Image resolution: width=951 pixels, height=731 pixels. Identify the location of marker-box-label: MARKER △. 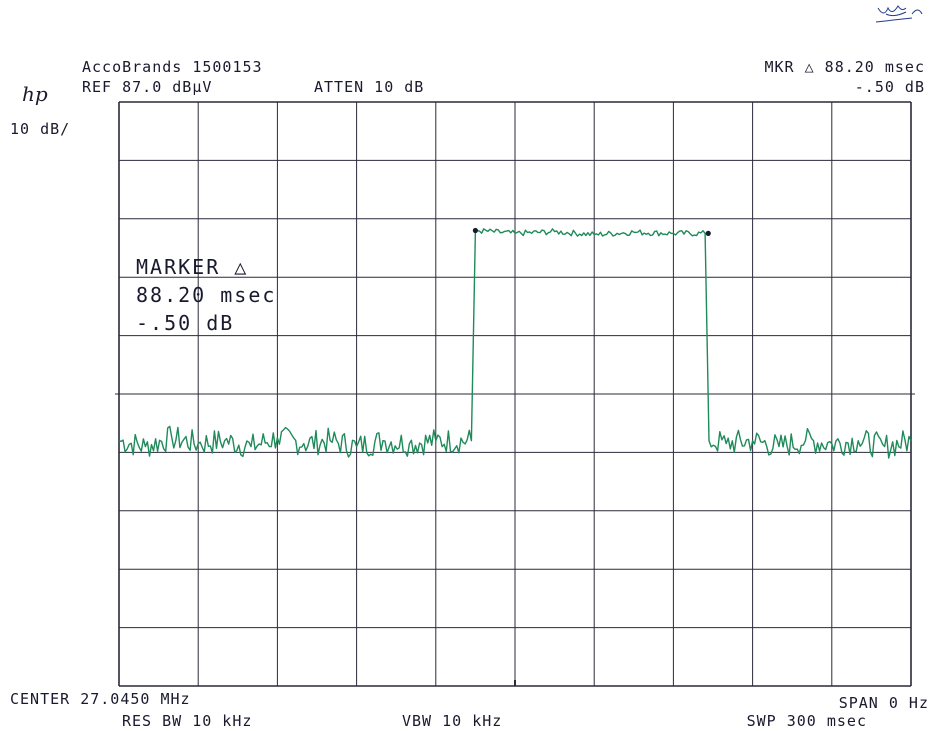
(192, 267).